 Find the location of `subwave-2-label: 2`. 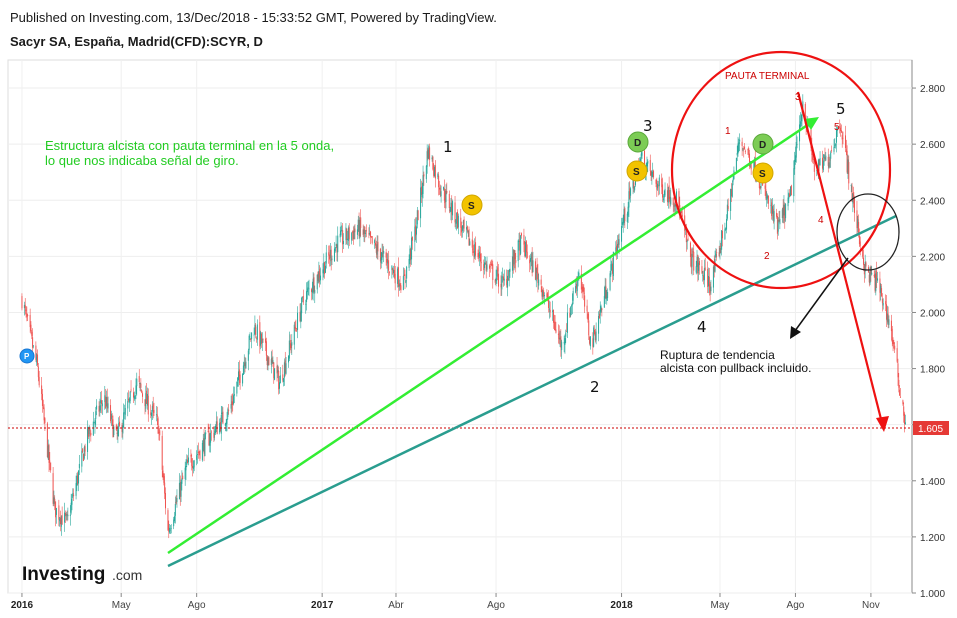

subwave-2-label: 2 is located at coordinates (767, 256).